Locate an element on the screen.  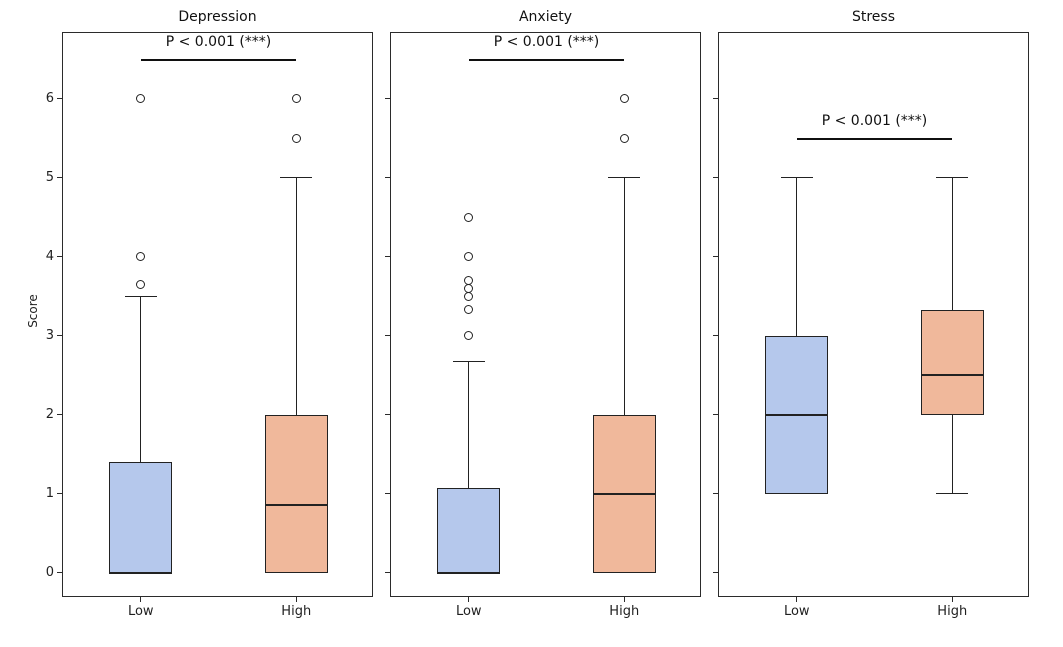
lower-whisker-cap-high is located at coordinates (952, 494).